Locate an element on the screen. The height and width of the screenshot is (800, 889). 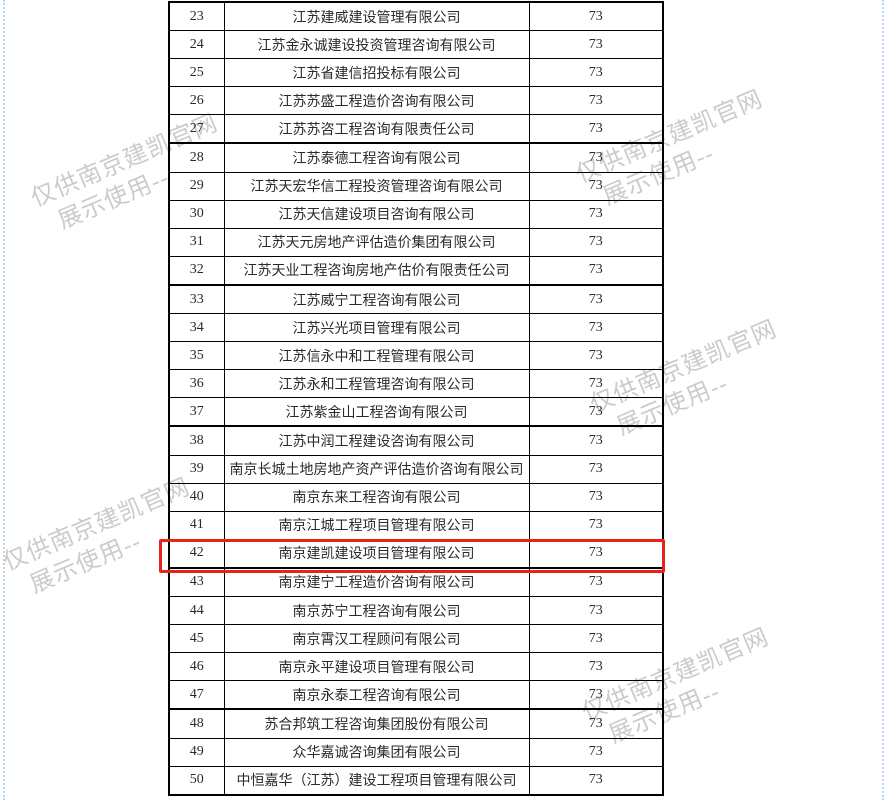
table-row: 37 江苏紫金山工程咨询有限公司 73 is located at coordinates (416, 412).